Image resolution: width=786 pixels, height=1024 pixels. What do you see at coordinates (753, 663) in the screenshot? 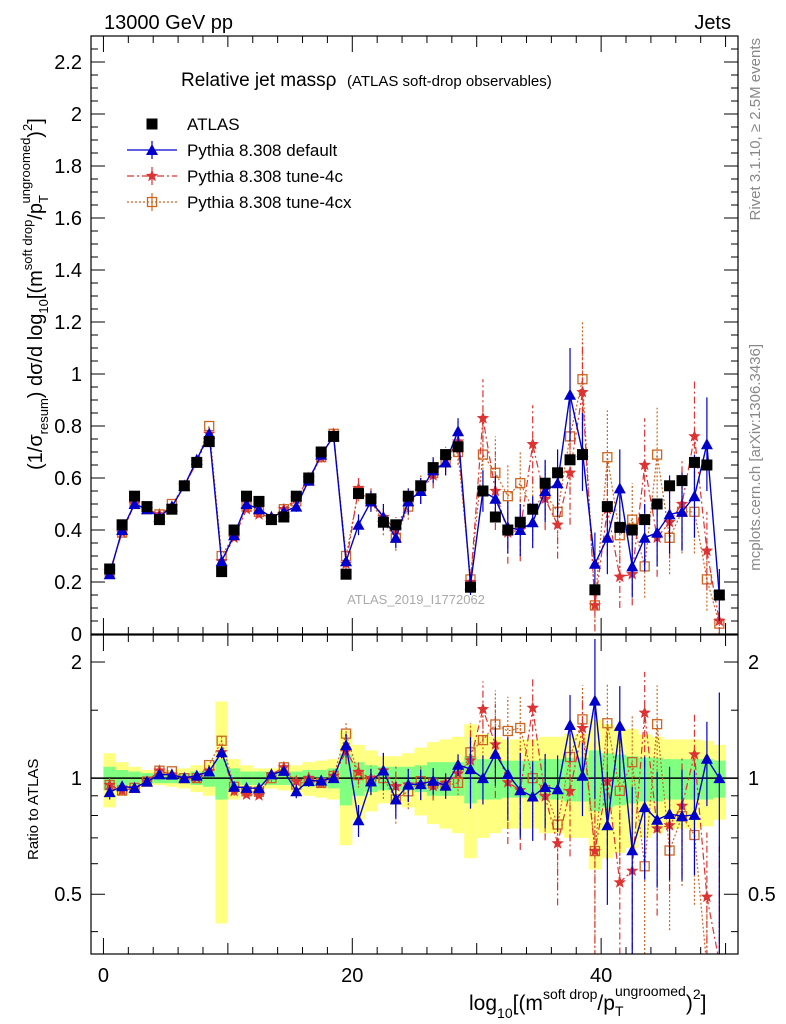
I see `ratio-tick-label-right: 2` at bounding box center [753, 663].